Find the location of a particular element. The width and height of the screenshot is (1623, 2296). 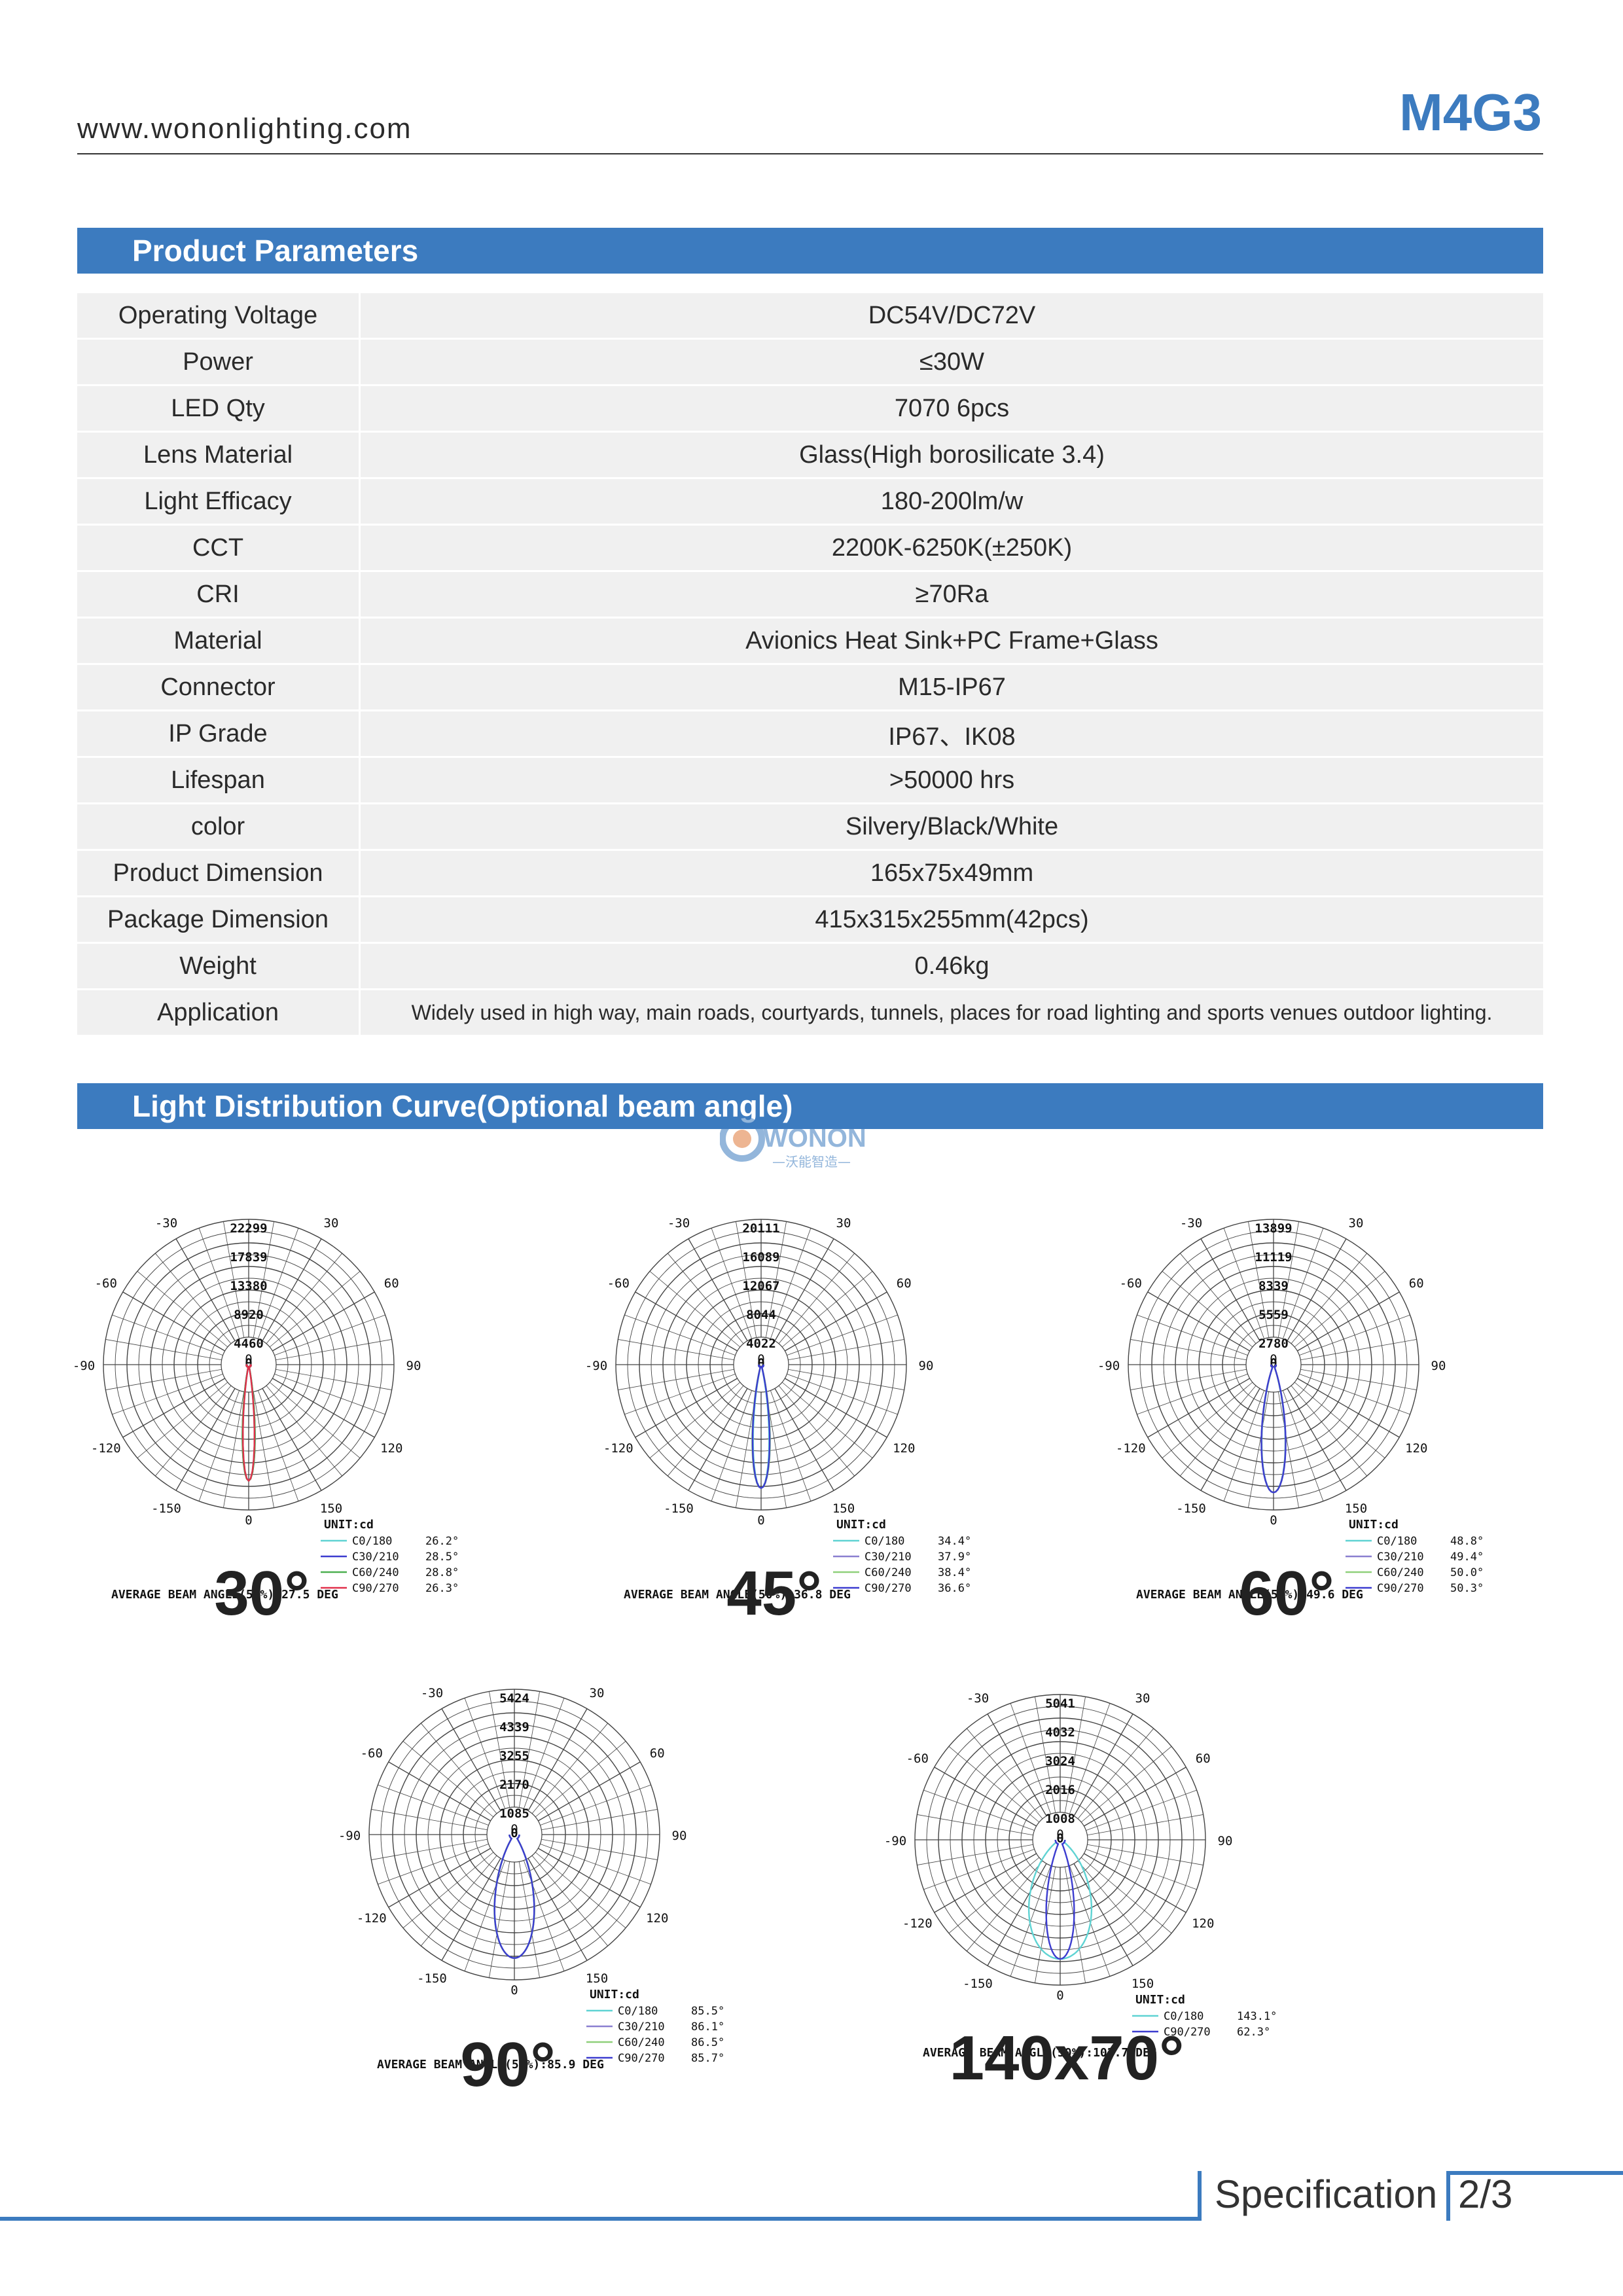

param-value: 0.46kg is located at coordinates (952, 967).